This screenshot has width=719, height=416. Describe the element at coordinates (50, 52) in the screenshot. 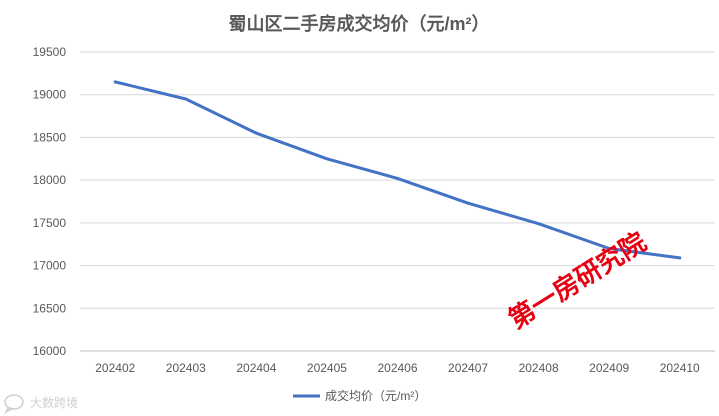

I see `y-tick-label: 19500` at that location.